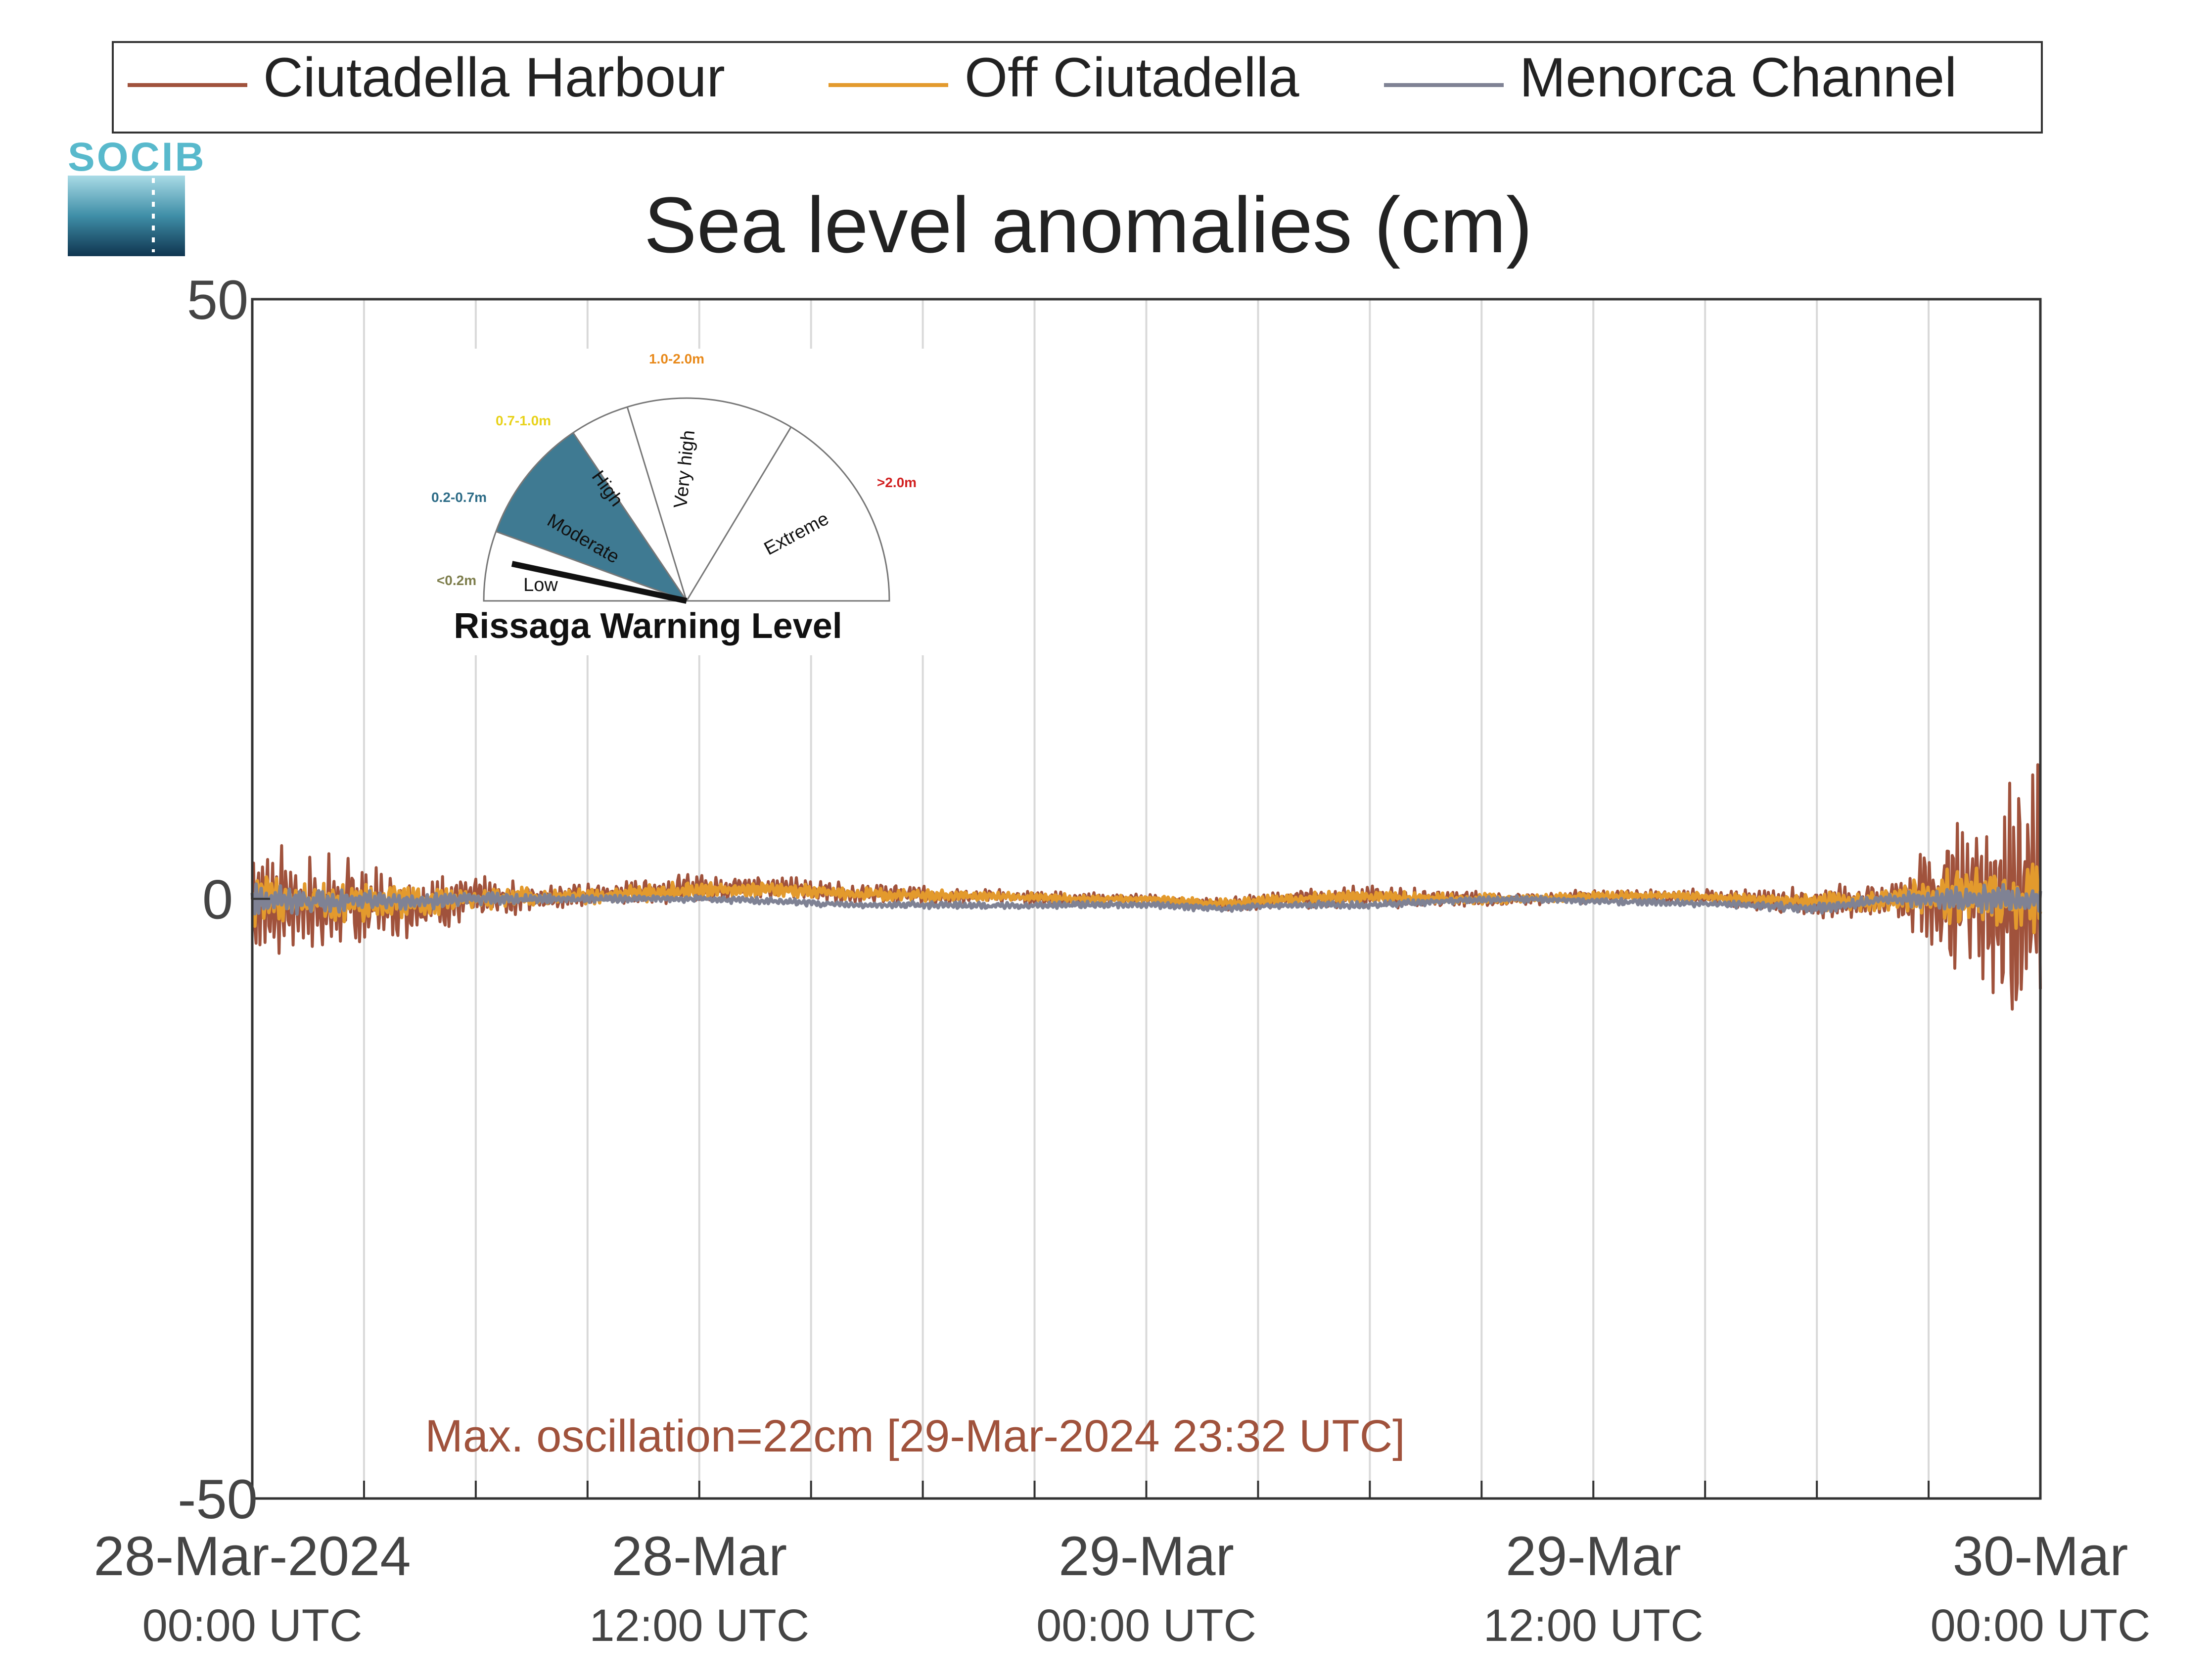 This screenshot has width=2212, height=1679. What do you see at coordinates (217, 900) in the screenshot?
I see `y-tick-label: 0` at bounding box center [217, 900].